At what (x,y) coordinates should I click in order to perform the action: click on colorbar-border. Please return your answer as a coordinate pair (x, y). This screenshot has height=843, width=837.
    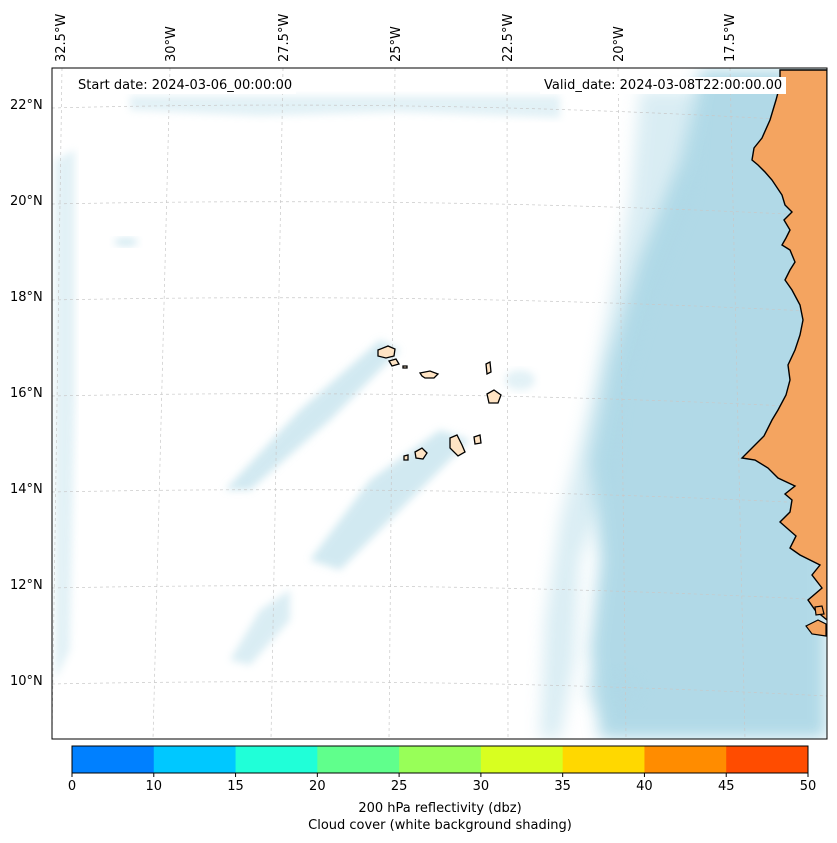
    Looking at the image, I should click on (440, 759).